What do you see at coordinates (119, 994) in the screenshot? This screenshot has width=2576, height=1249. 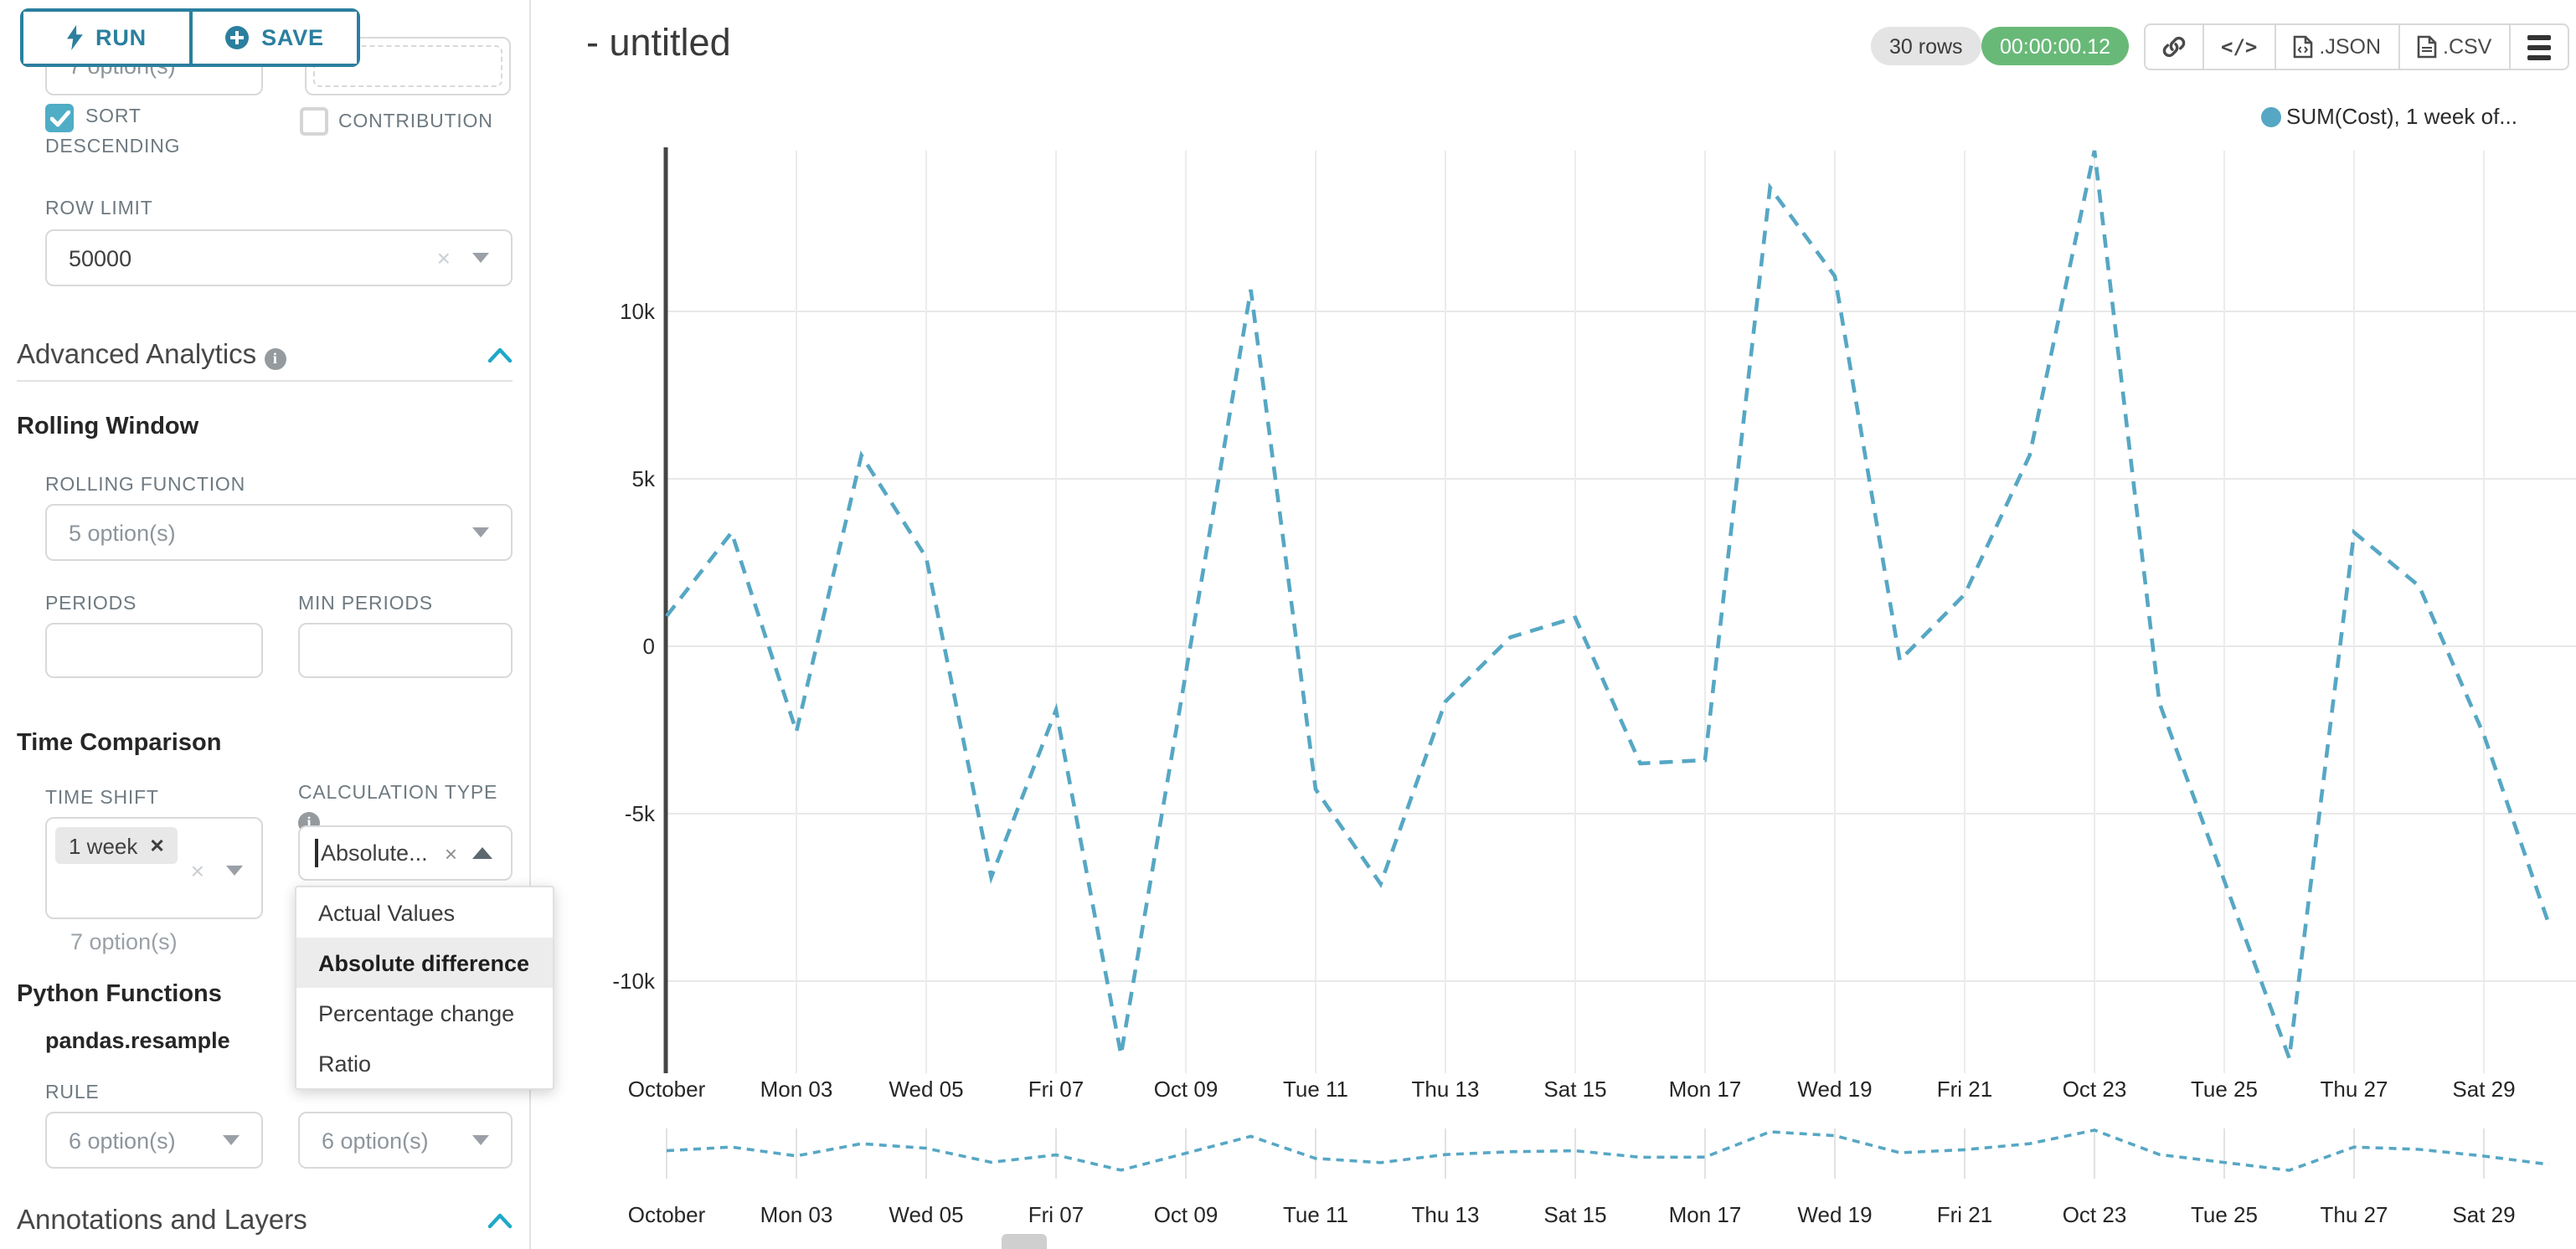 I see `python-functions-title: Python Functions` at bounding box center [119, 994].